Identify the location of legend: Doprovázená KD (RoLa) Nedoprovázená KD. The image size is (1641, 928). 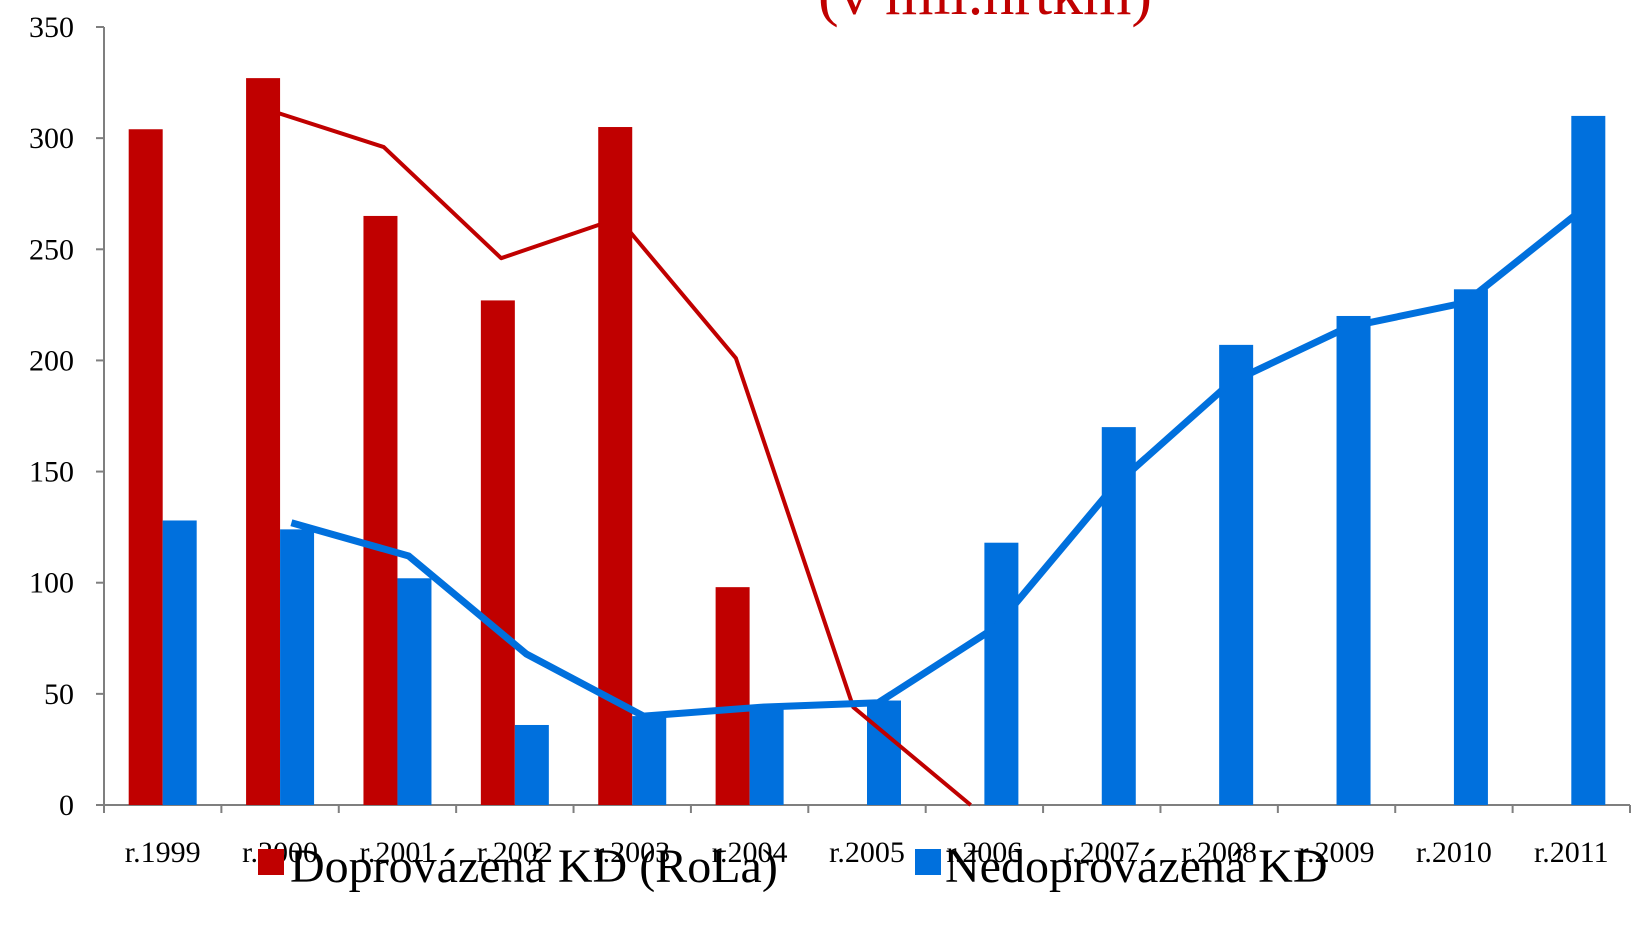
(793, 866).